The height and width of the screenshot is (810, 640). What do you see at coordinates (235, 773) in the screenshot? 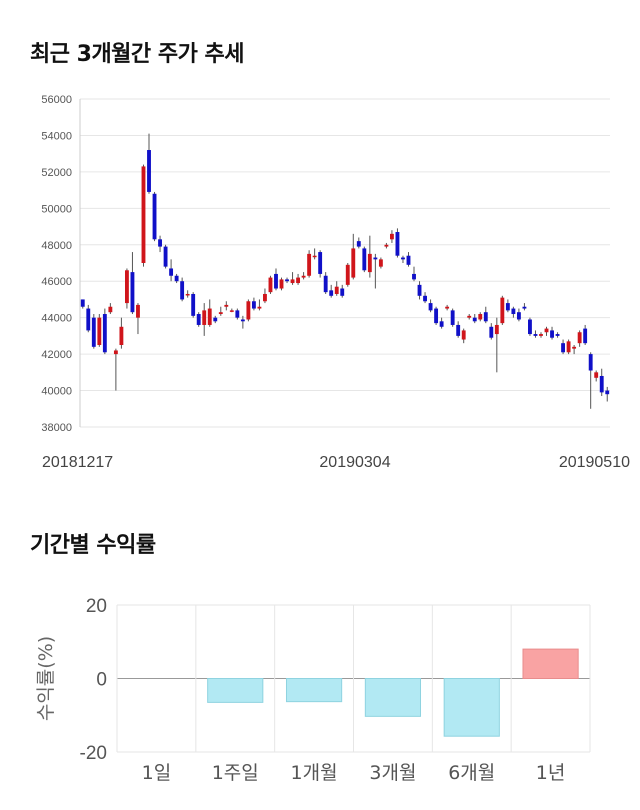
I see `x-tick-label: 1주일` at bounding box center [235, 773].